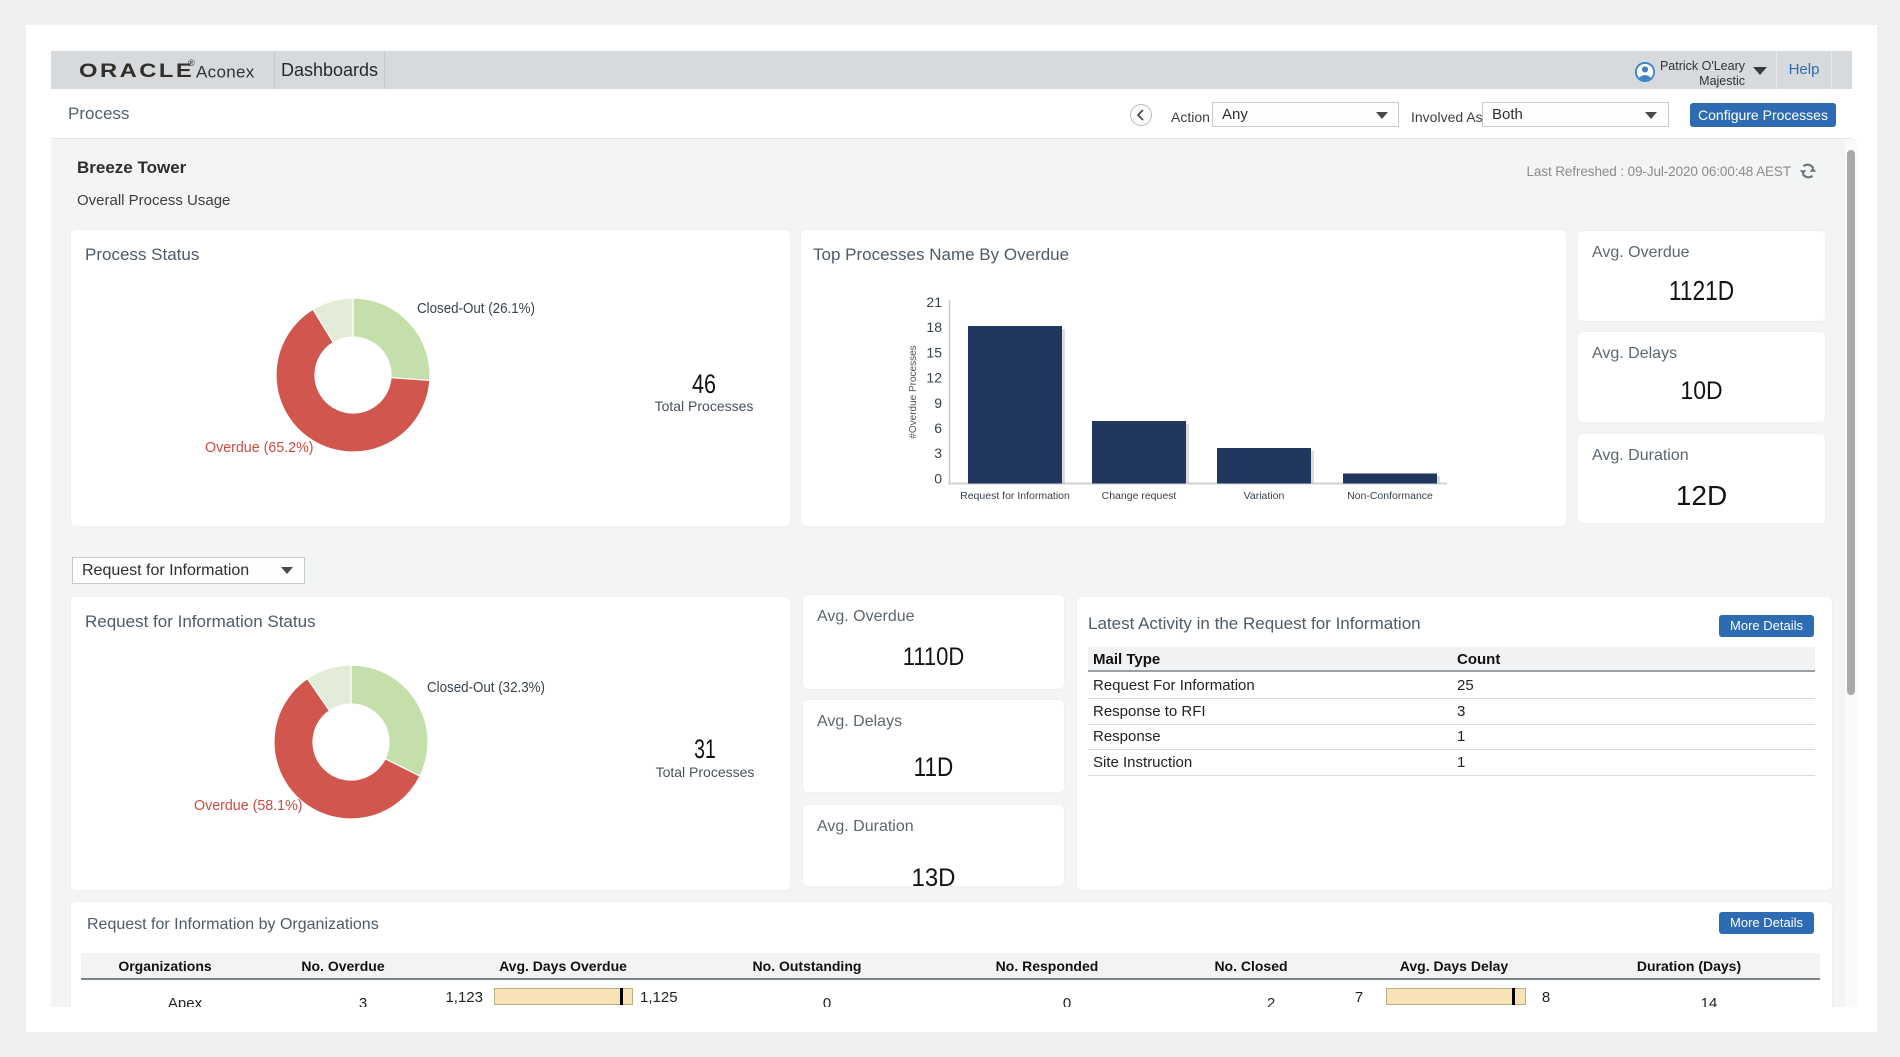 The width and height of the screenshot is (1900, 1057). What do you see at coordinates (913, 391) in the screenshot?
I see `svg-text: #Overdue Processes` at bounding box center [913, 391].